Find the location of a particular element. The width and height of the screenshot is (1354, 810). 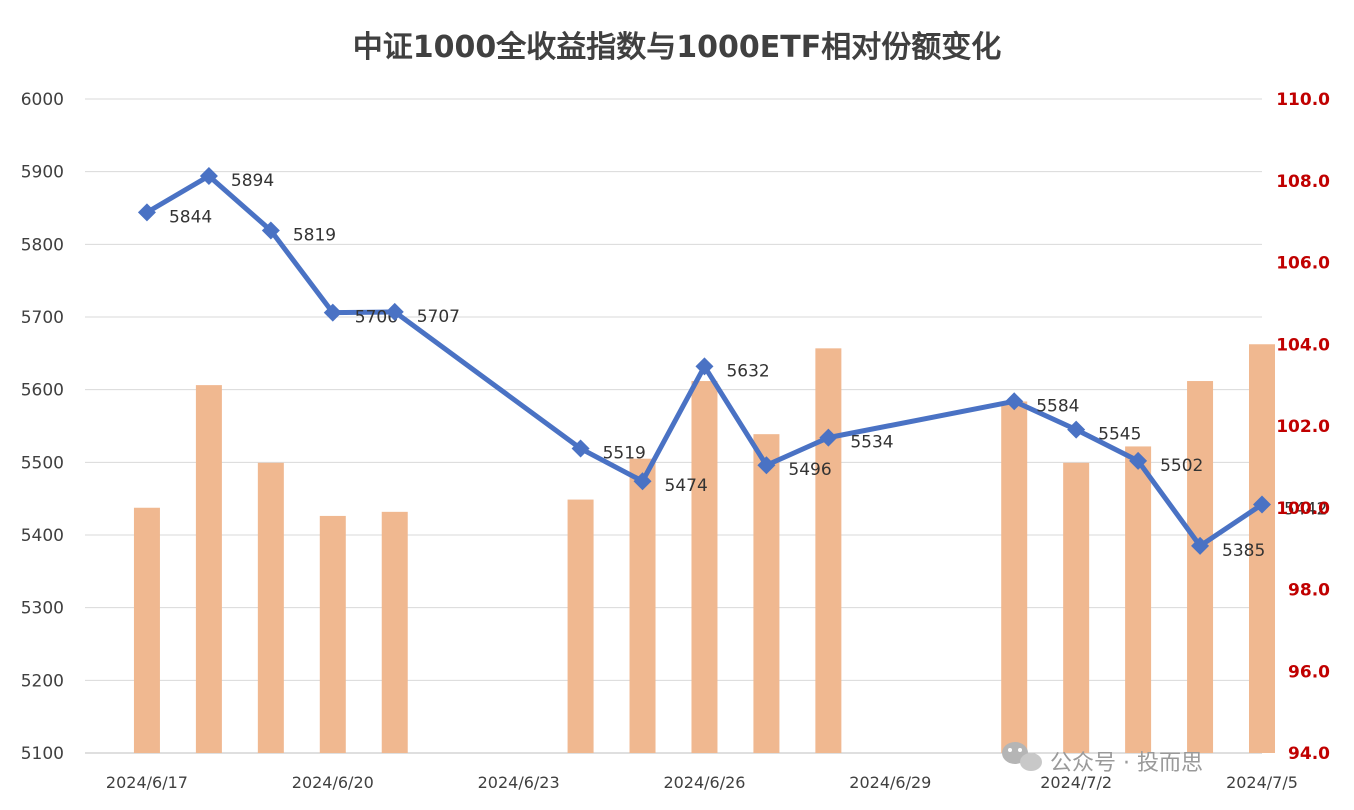

data-label: 5519 is located at coordinates (624, 454).